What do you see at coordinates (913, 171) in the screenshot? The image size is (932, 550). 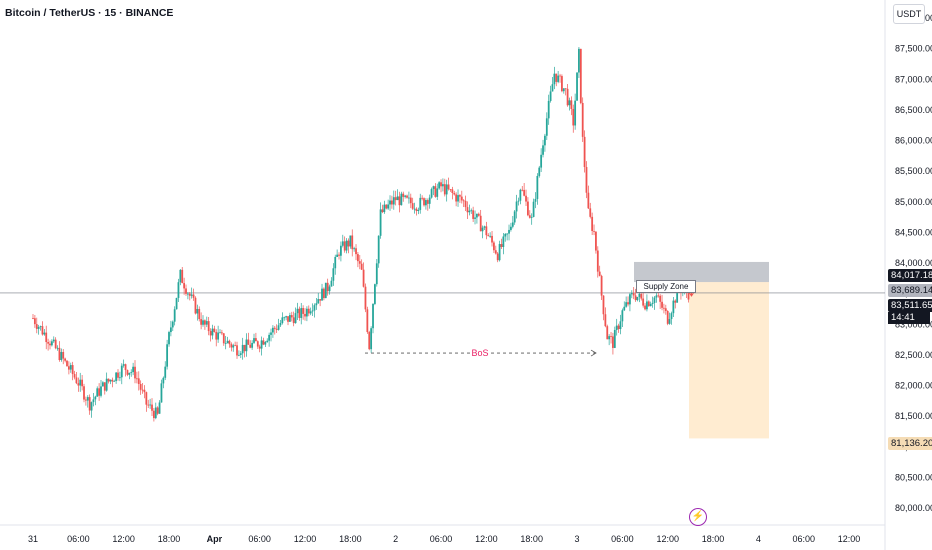 I see `y-tick-label: 85,500.00` at bounding box center [913, 171].